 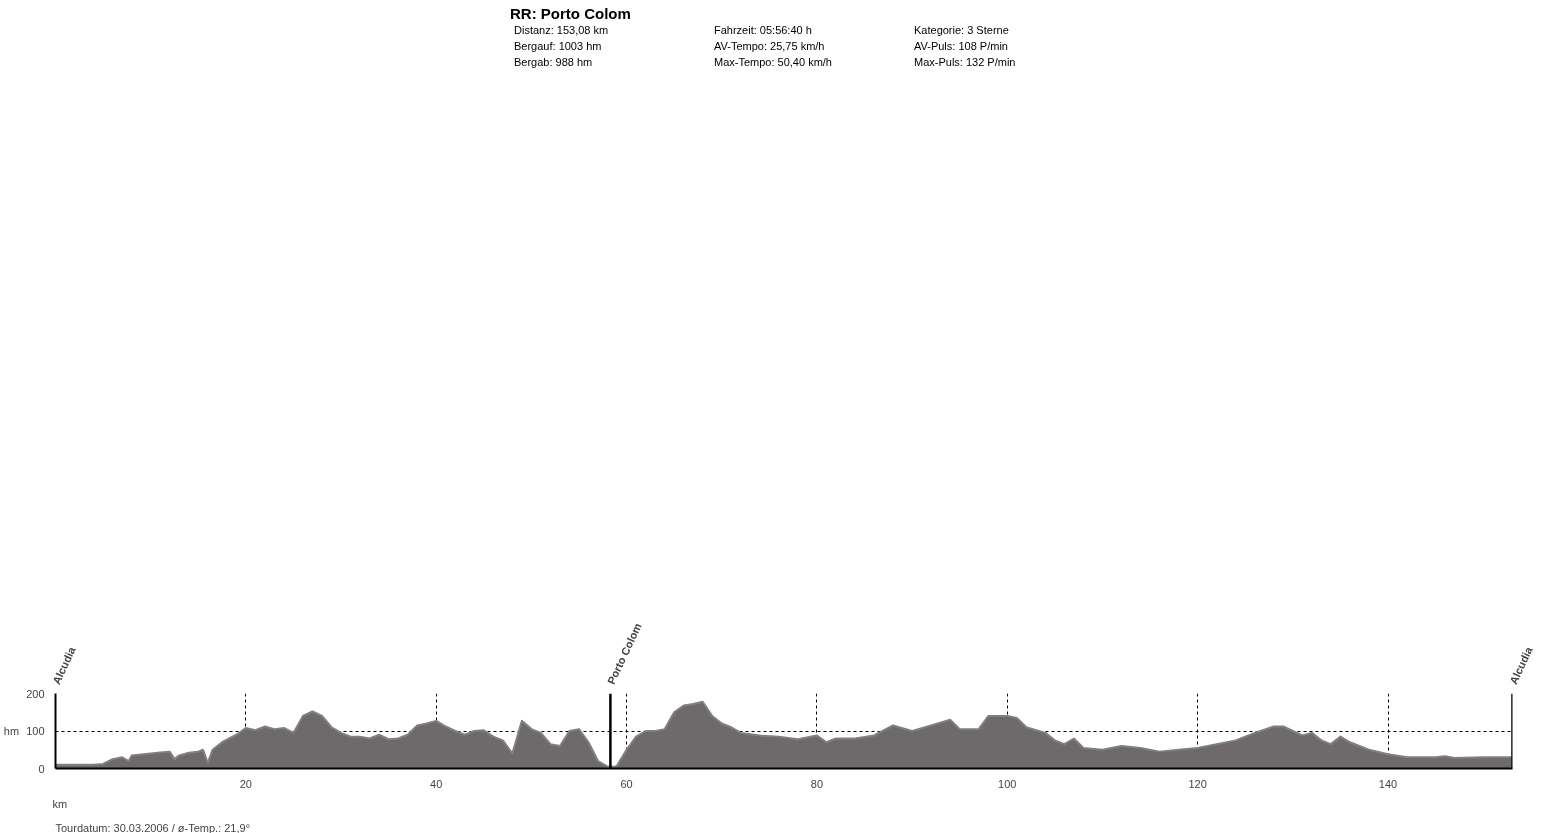 I want to click on text: Kategorie: 3 Sterne, so click(x=961, y=30).